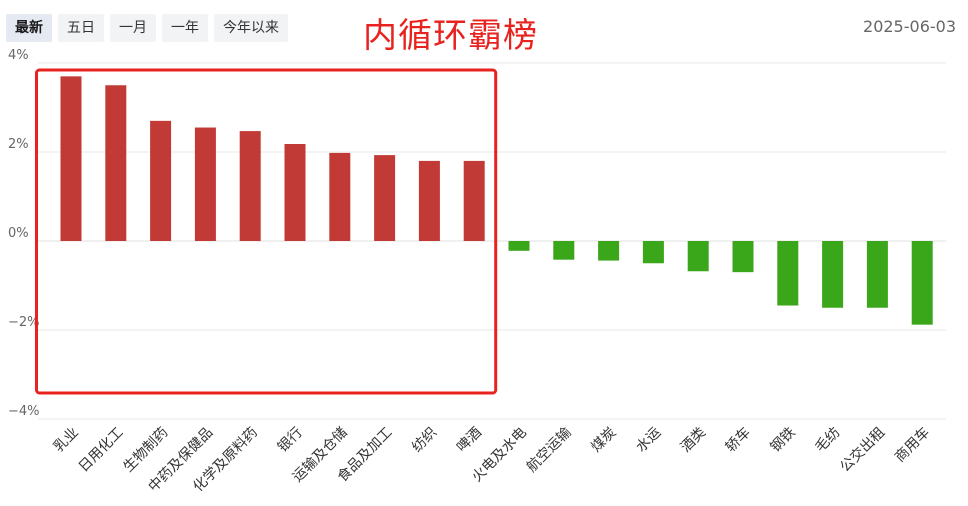 The height and width of the screenshot is (506, 968). What do you see at coordinates (912, 445) in the screenshot?
I see `category-label-19: 商用车` at bounding box center [912, 445].